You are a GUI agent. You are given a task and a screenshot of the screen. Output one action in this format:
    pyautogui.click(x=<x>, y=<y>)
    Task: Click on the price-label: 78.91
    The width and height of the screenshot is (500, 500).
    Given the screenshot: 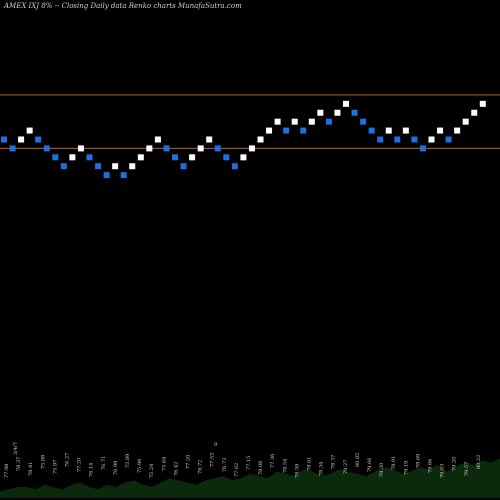 What is the action you would take?
    pyautogui.click(x=394, y=463)
    